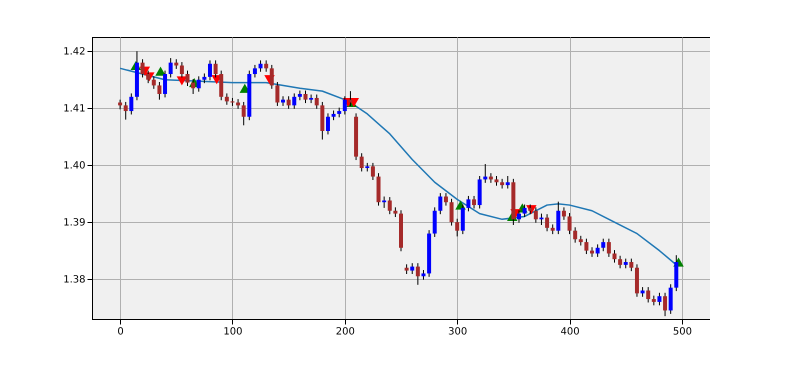 The height and width of the screenshot is (380, 800). I want to click on x-tick-label: 0, so click(120, 332).